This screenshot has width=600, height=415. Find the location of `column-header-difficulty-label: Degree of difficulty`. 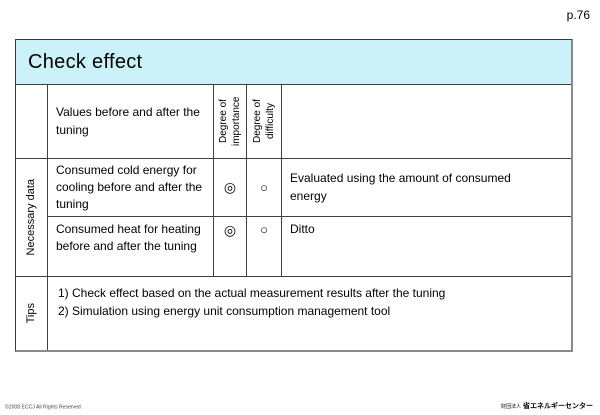

column-header-difficulty-label: Degree of difficulty is located at coordinates (264, 121).